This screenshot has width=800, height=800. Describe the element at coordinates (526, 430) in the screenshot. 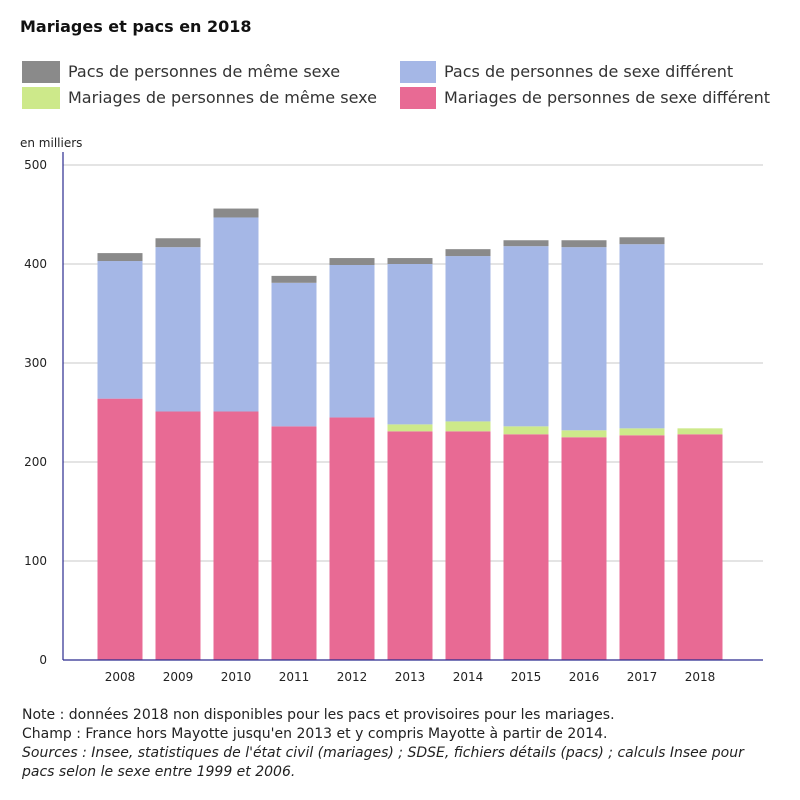

I see `bar-2015-mariages-meme-sexe` at that location.